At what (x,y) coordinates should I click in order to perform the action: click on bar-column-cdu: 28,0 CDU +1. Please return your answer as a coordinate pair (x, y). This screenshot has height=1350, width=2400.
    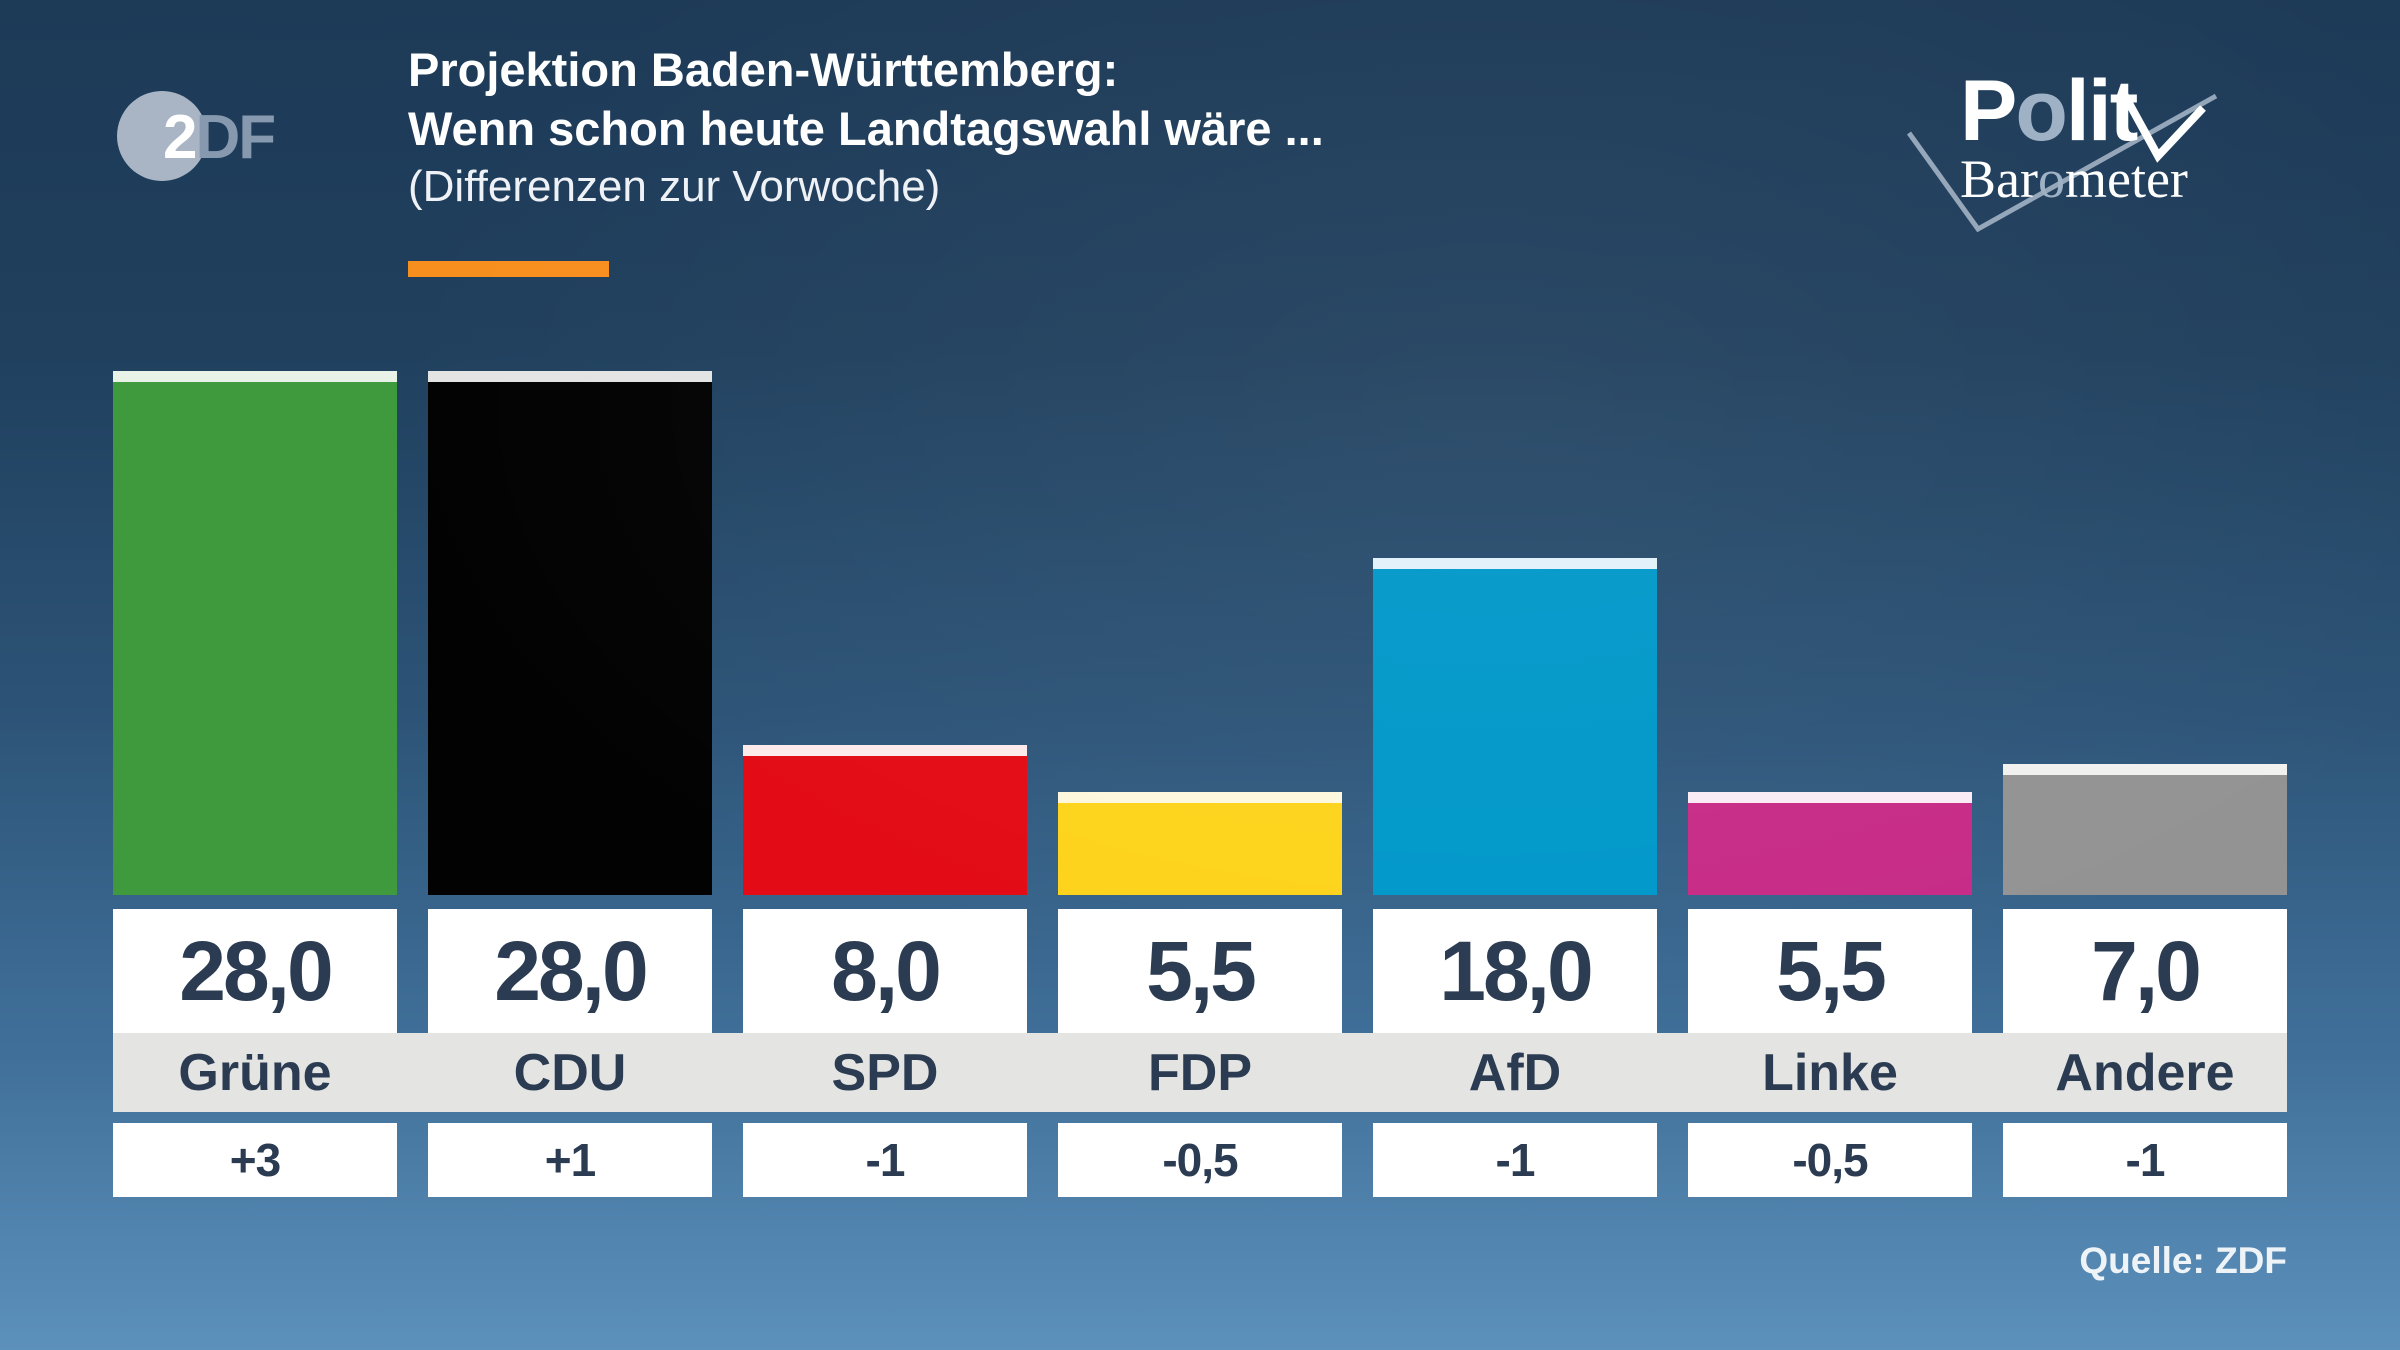
    Looking at the image, I should click on (570, 675).